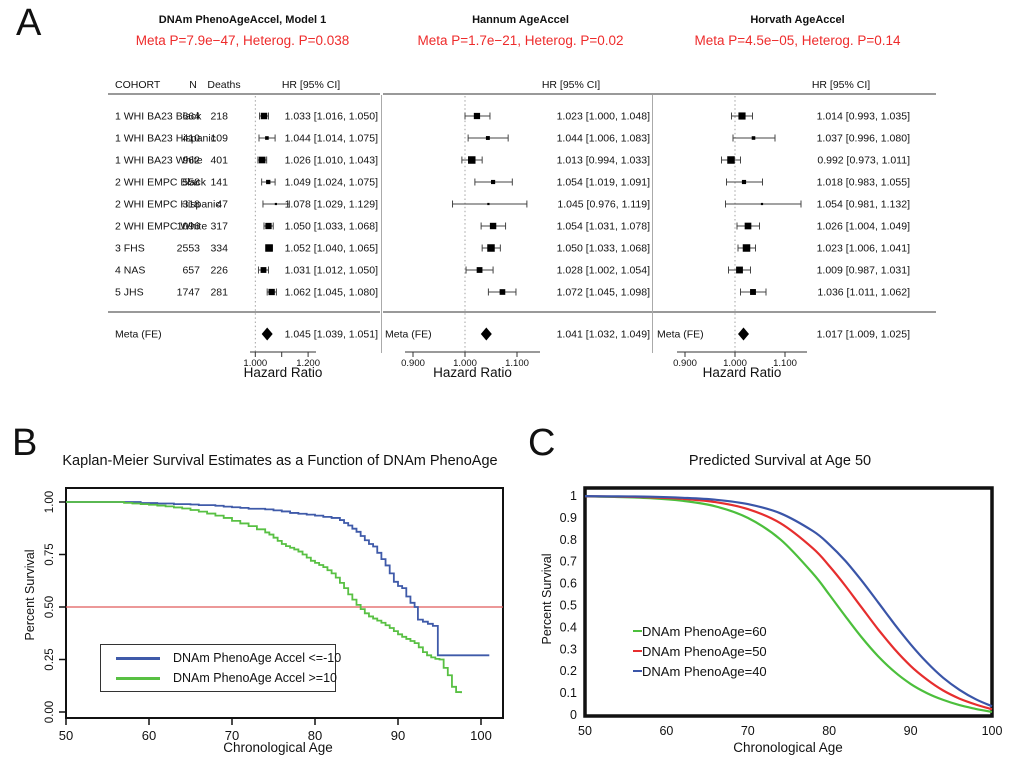 The height and width of the screenshot is (775, 1020). What do you see at coordinates (191, 205) in the screenshot?
I see `row-n-value: 318` at bounding box center [191, 205].